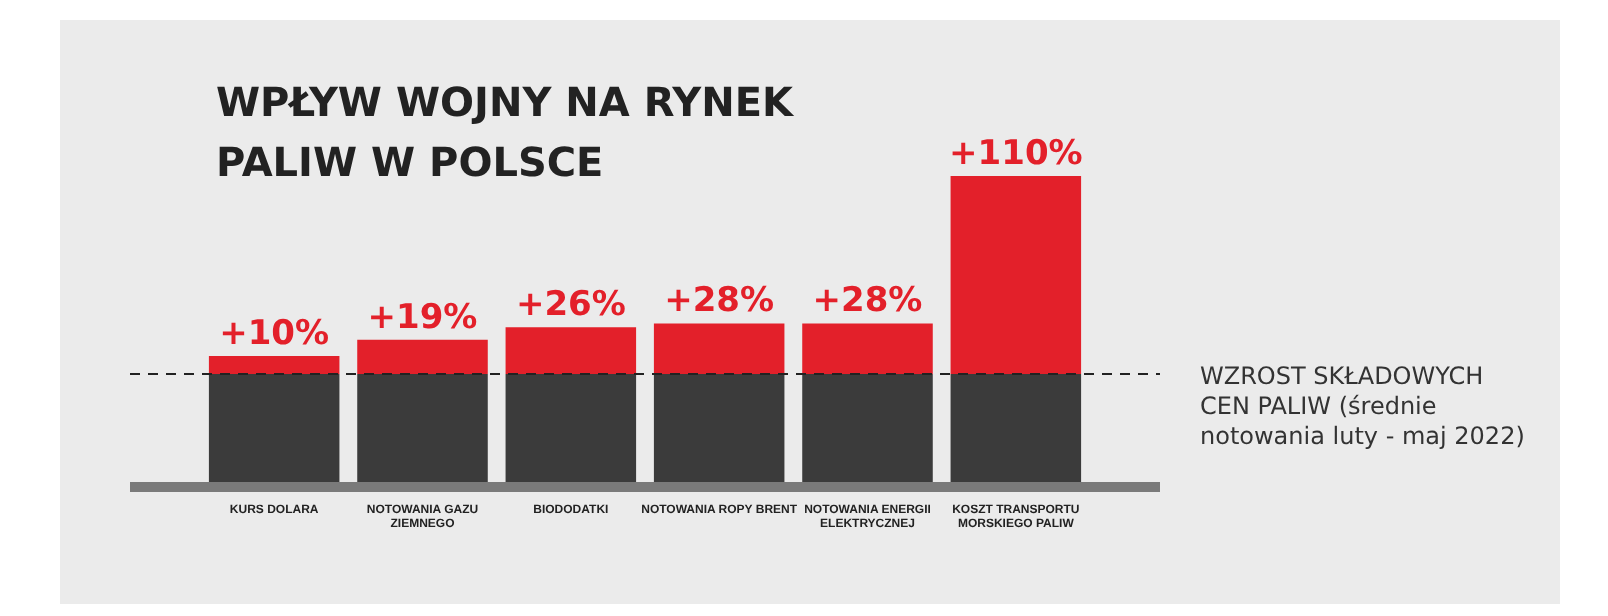 This screenshot has height=616, width=1608. Describe the element at coordinates (422, 317) in the screenshot. I see `data-label: +19%` at that location.